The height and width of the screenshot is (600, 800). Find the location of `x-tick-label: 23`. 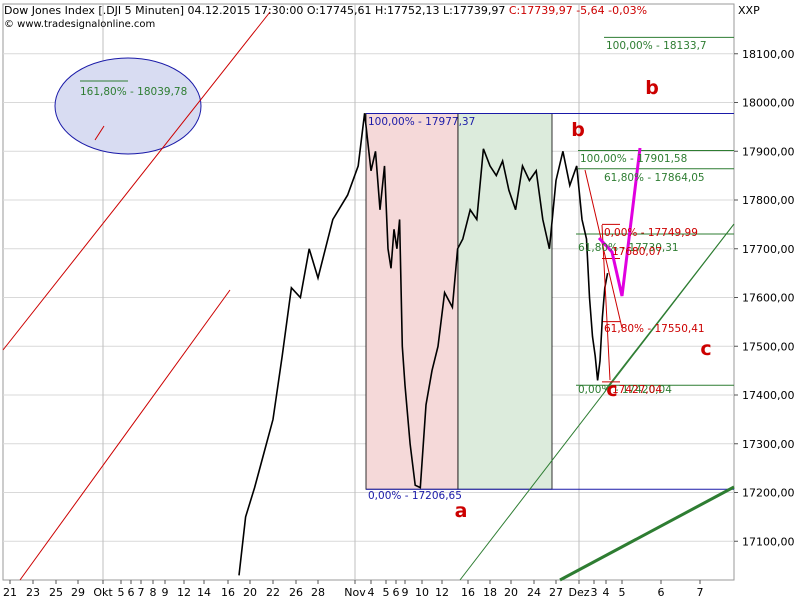

x-tick-label: 23 is located at coordinates (33, 592).